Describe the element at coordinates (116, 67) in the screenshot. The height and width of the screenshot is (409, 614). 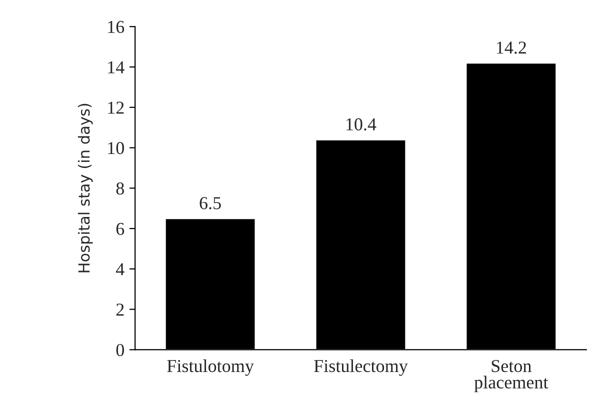
I see `y-tick-label: 14` at that location.